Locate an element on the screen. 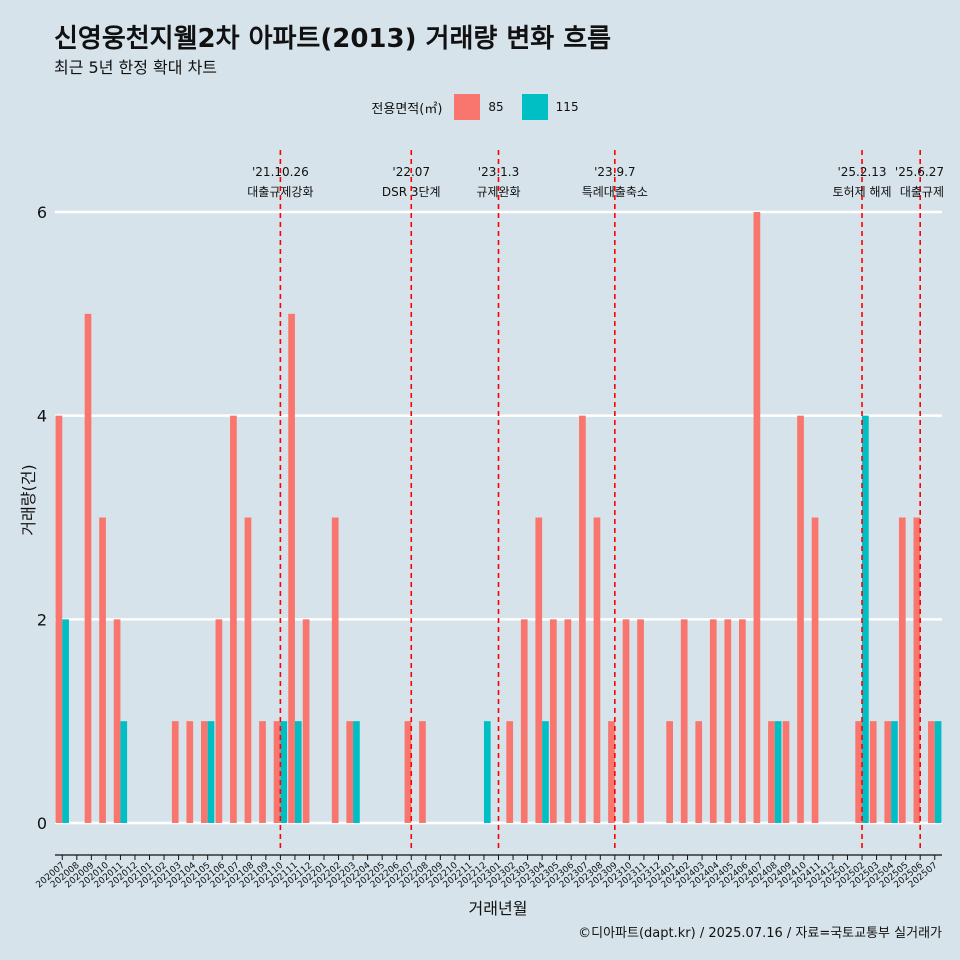  y-axis-label: 거래량(건) is located at coordinates (28, 499).